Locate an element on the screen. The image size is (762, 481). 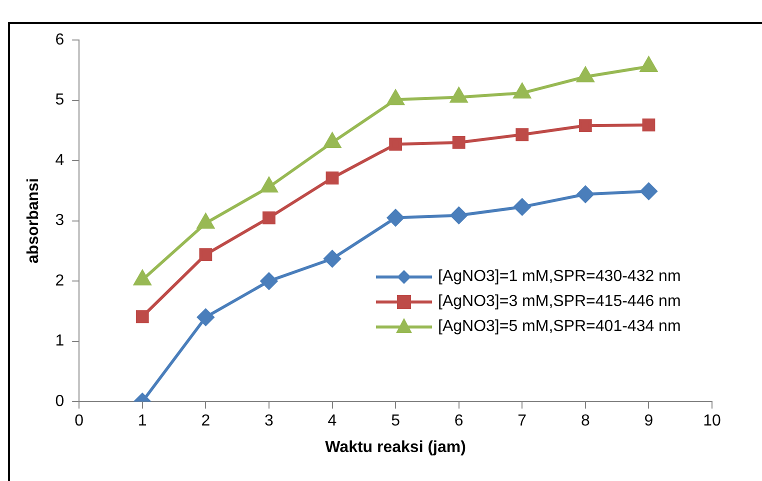
y-axis-title: absorbansi is located at coordinates (33, 221).